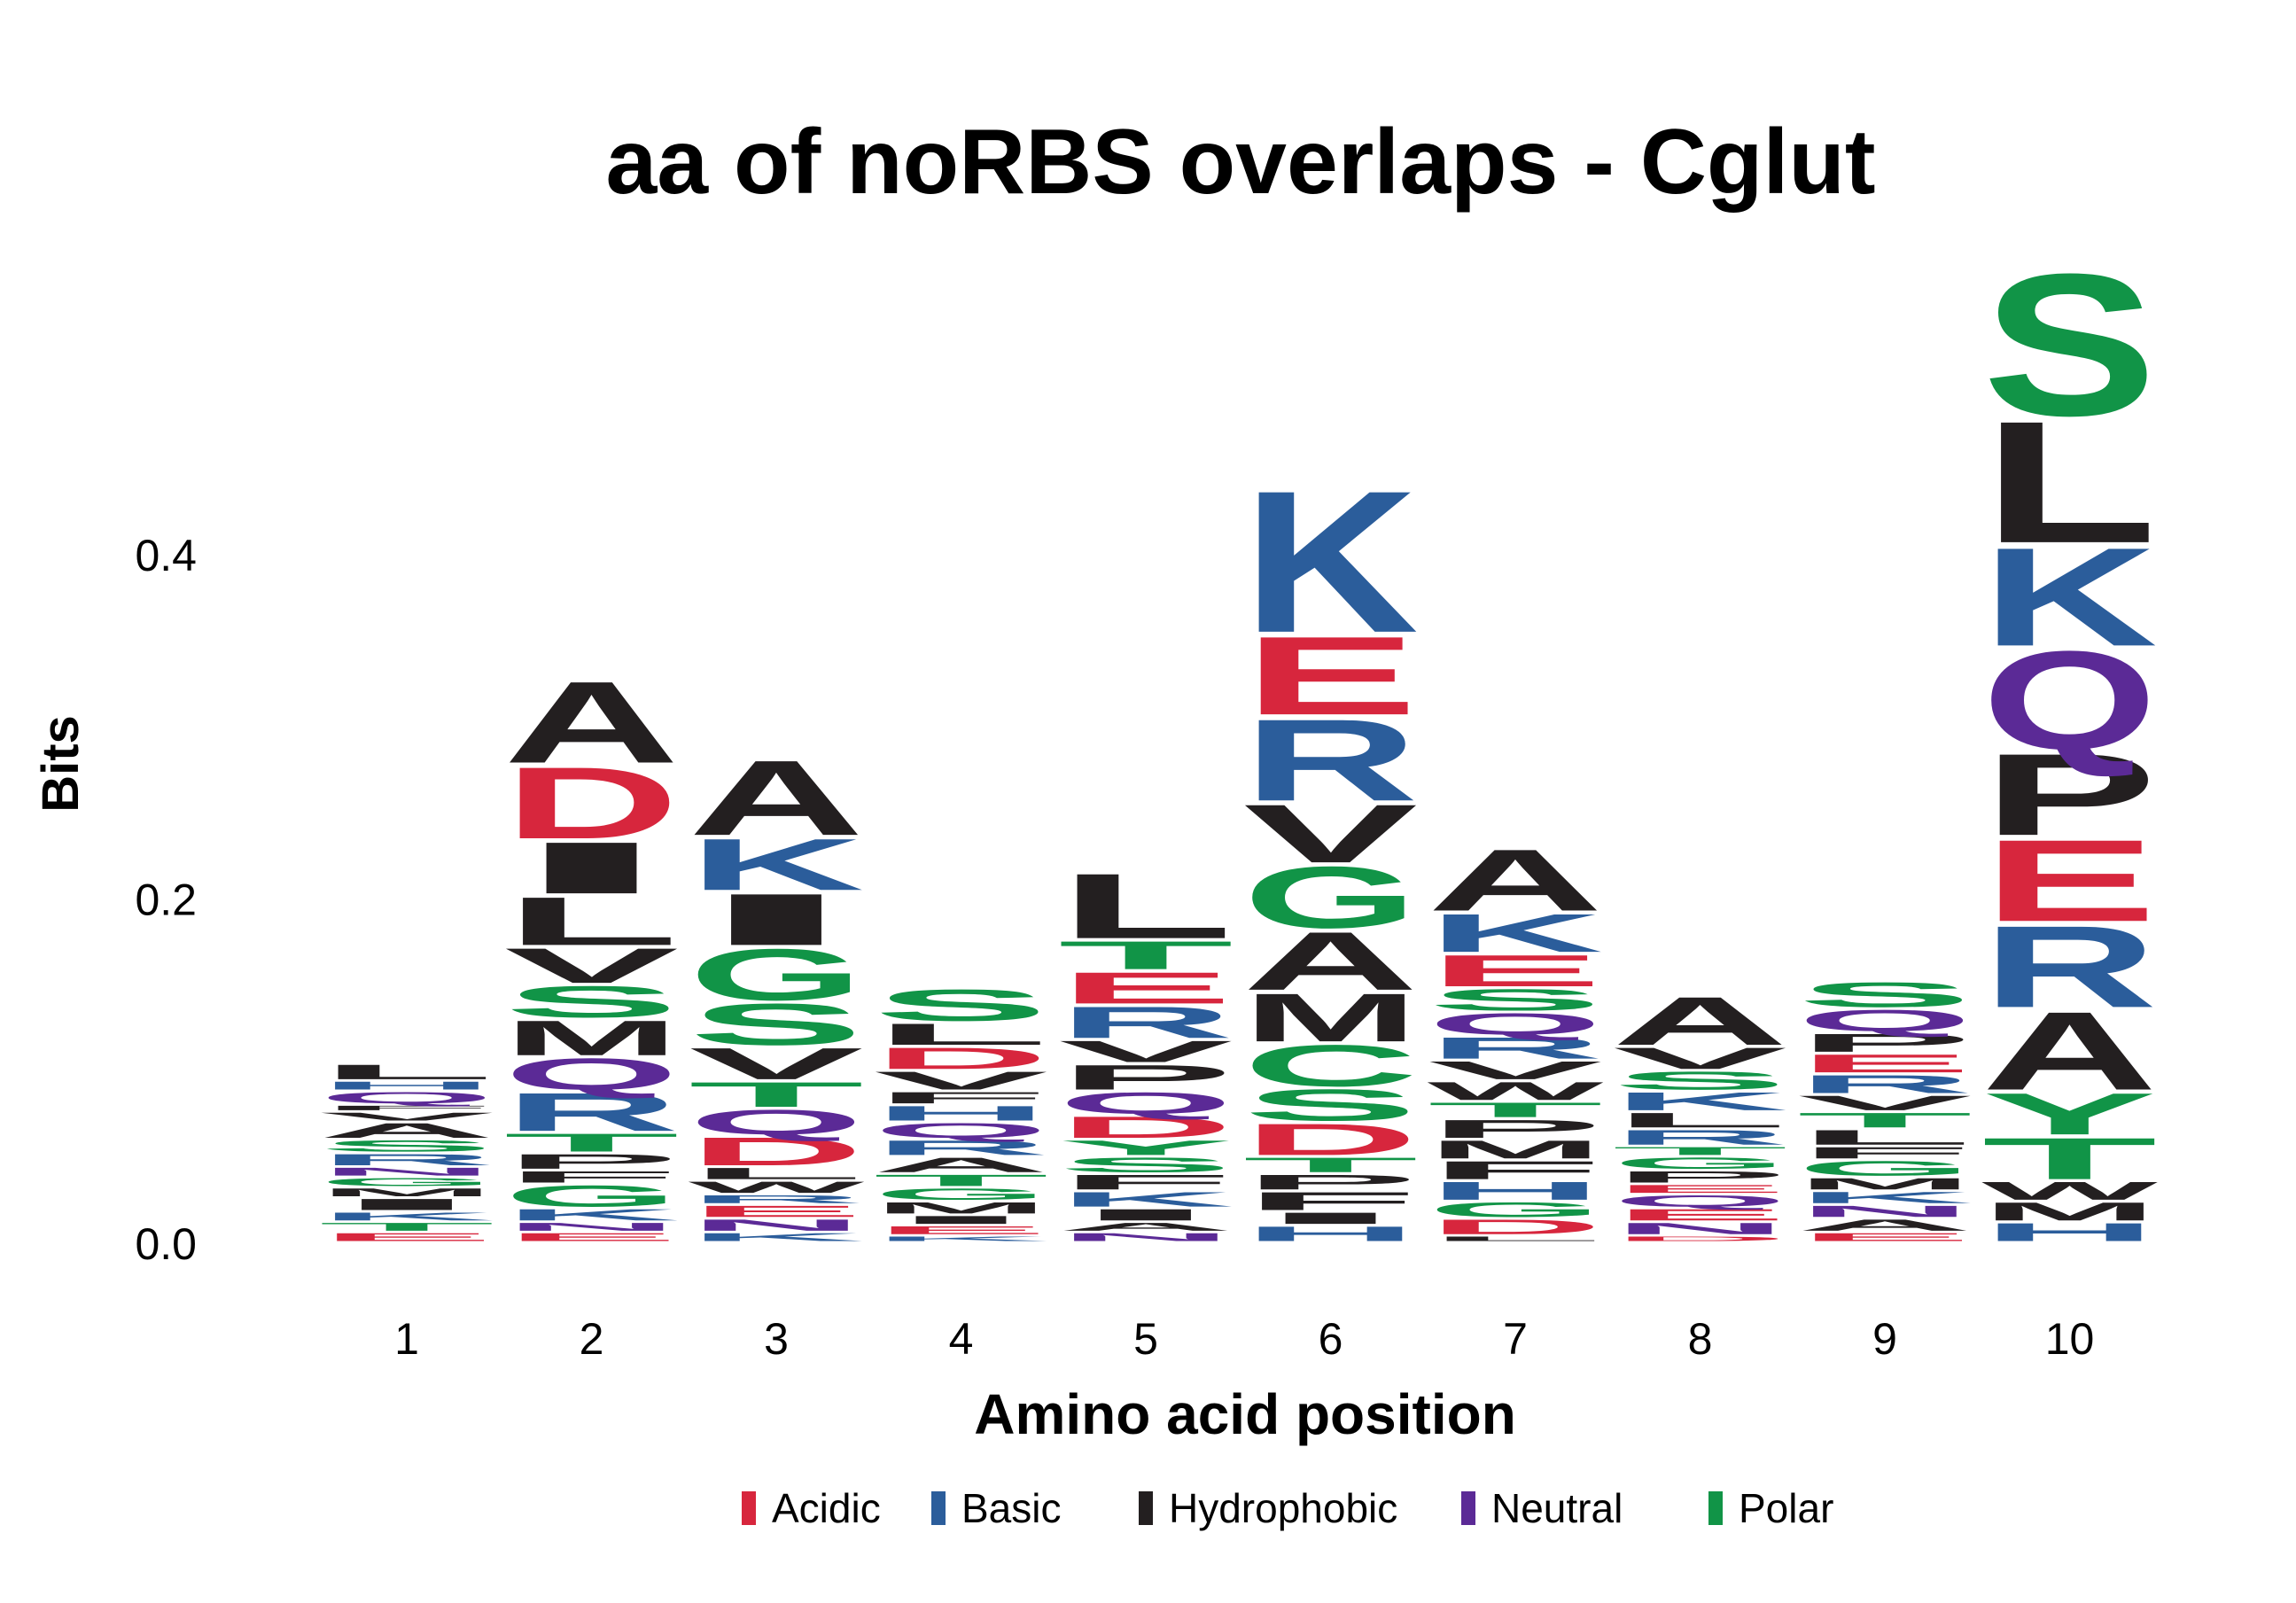  I want to click on x-tick-label: 2, so click(592, 1339).